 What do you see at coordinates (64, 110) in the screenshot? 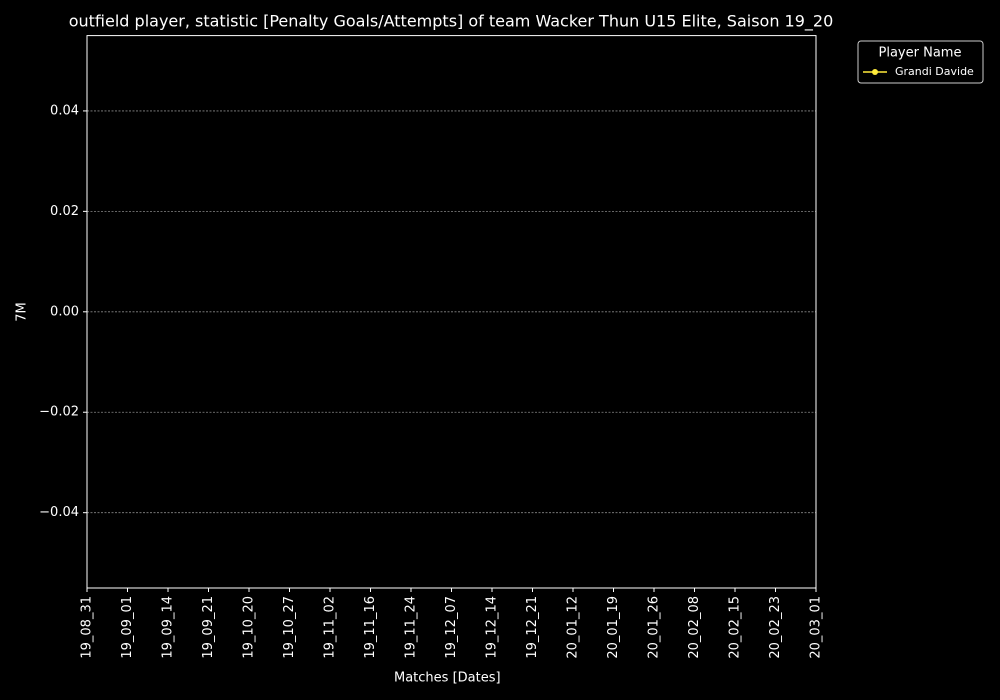
I see `y-tick-label: 0.04` at bounding box center [64, 110].